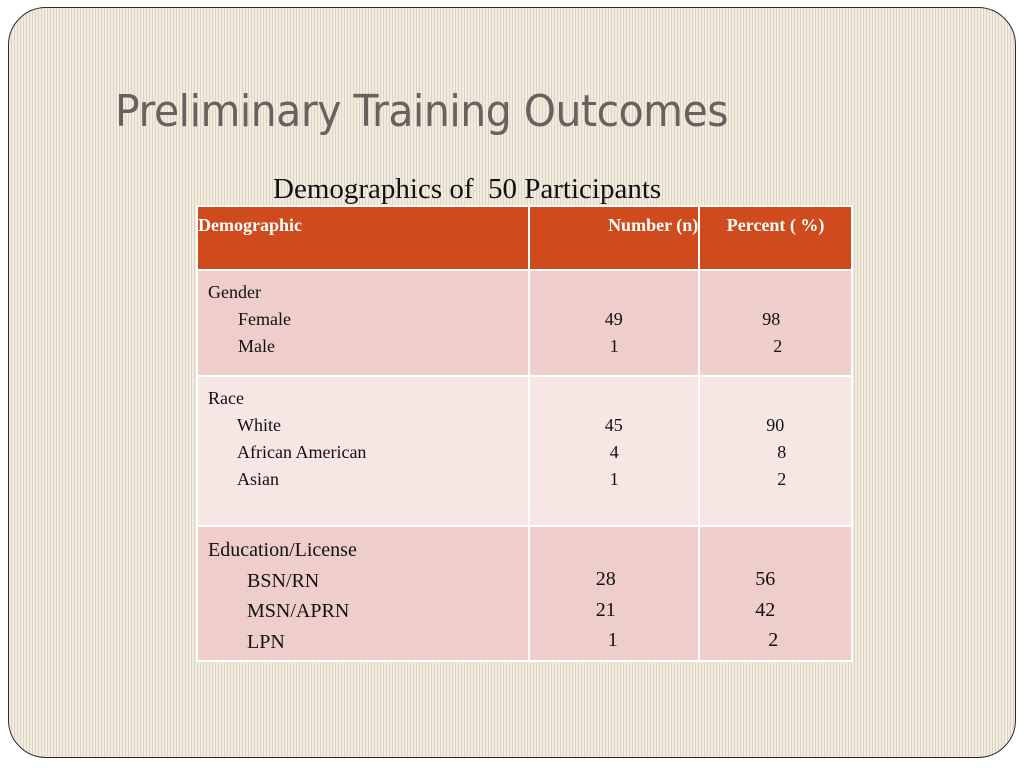  I want to click on number-value: 21, so click(605, 609).